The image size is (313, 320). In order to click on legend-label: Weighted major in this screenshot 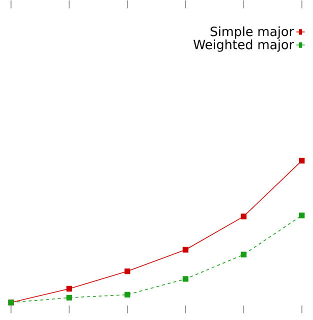, I will do `click(244, 45)`.